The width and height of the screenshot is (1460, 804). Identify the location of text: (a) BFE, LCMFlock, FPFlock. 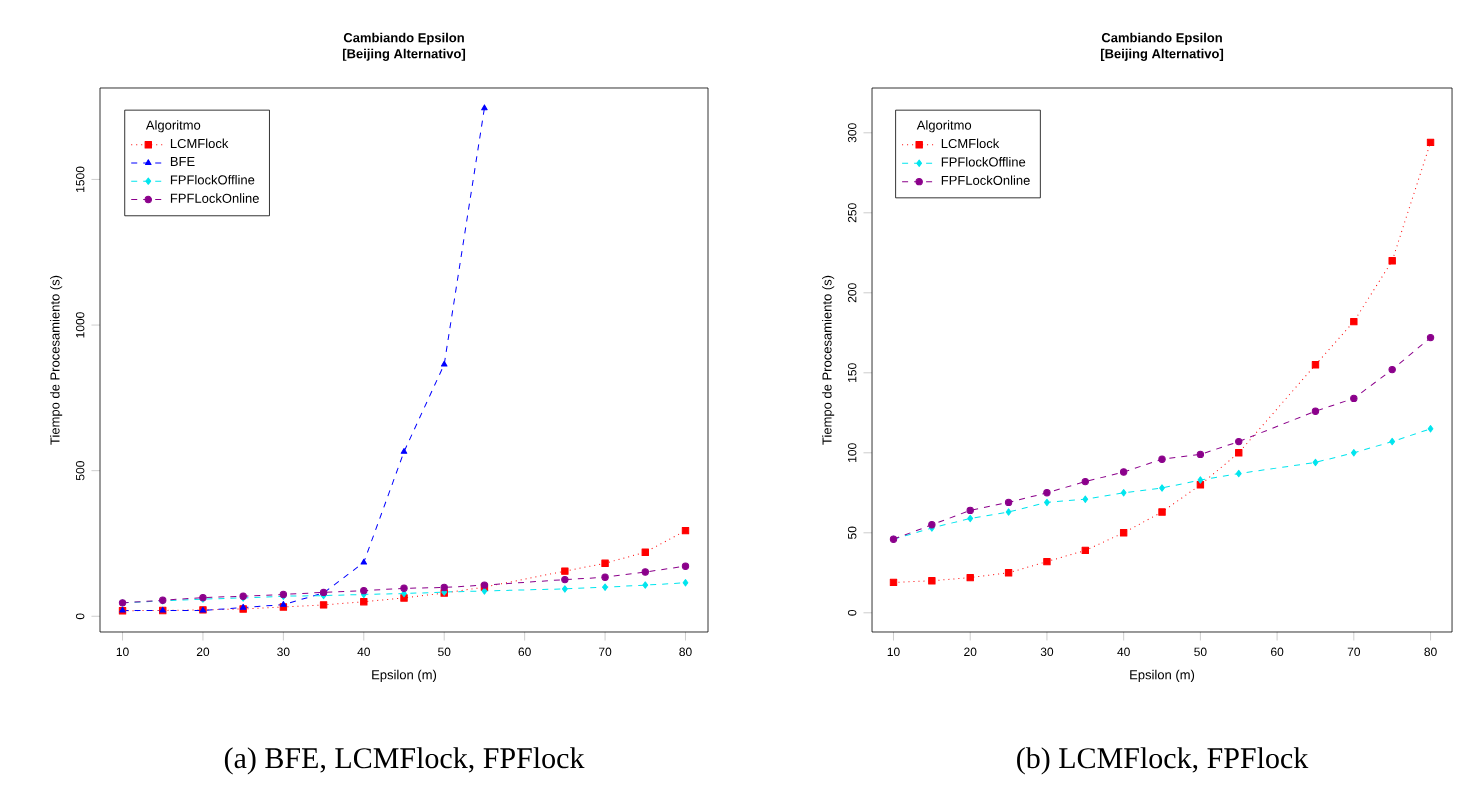
(404, 761).